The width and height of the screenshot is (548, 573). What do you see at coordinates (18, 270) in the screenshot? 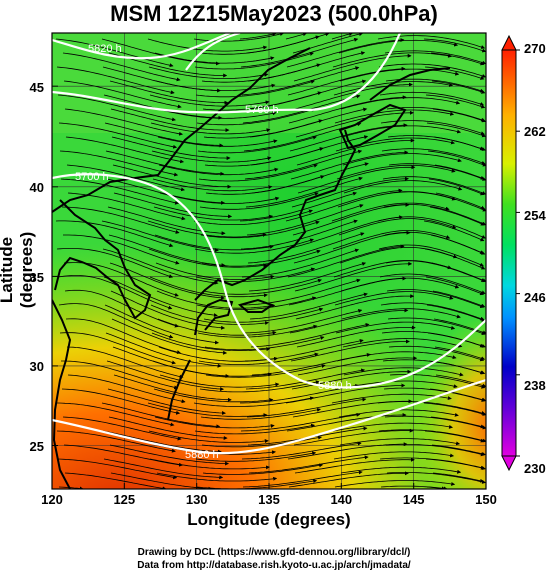
I see `y-axis-label: Latitude (degrees)` at bounding box center [18, 270].